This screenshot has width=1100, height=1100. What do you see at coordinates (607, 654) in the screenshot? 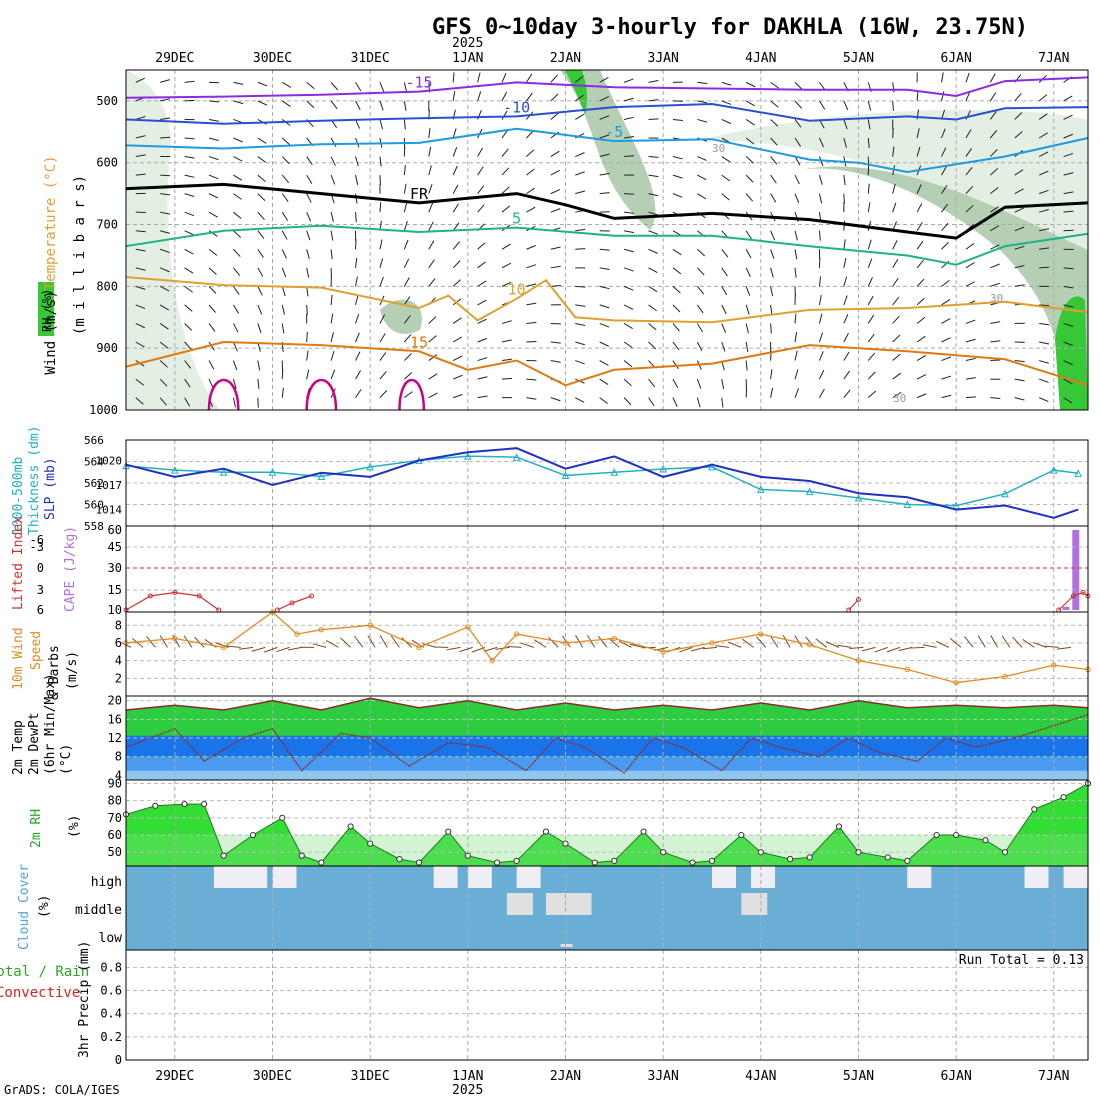
I see `panel-frame-wind` at bounding box center [607, 654].